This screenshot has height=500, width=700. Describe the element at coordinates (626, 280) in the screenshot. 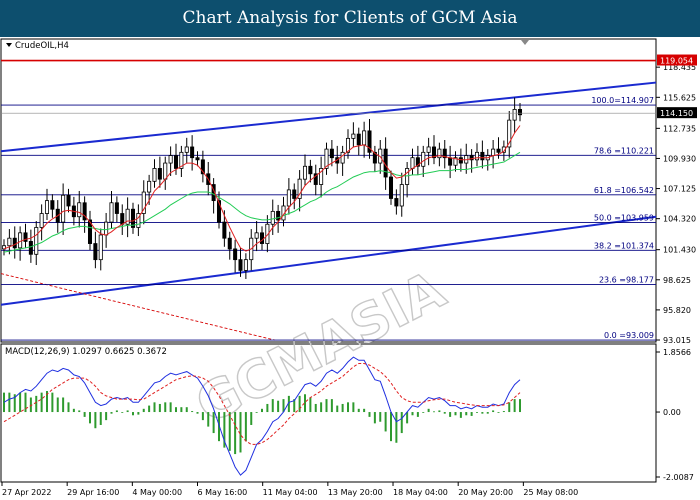

I see `fibonacci-level-label: 23.6 =98.177` at that location.